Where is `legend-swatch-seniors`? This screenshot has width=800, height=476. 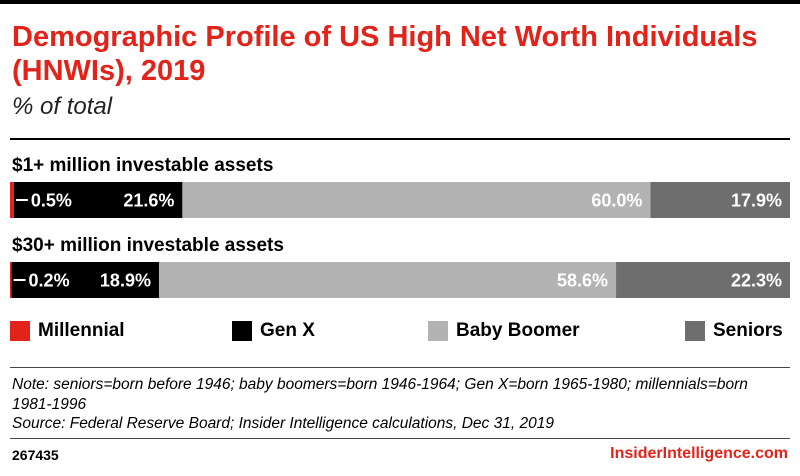
legend-swatch-seniors is located at coordinates (695, 331).